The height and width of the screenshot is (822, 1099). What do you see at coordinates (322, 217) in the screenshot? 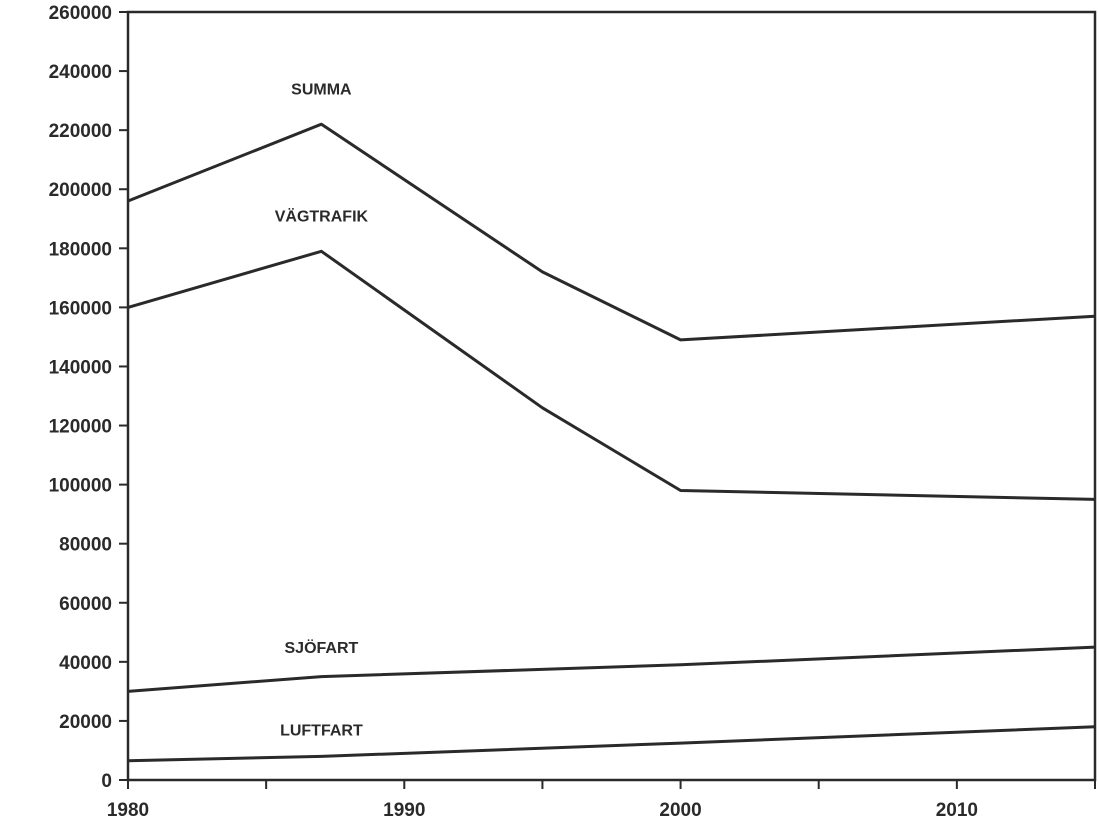
I see `series-label: VÄGTRAFIK` at bounding box center [322, 217].